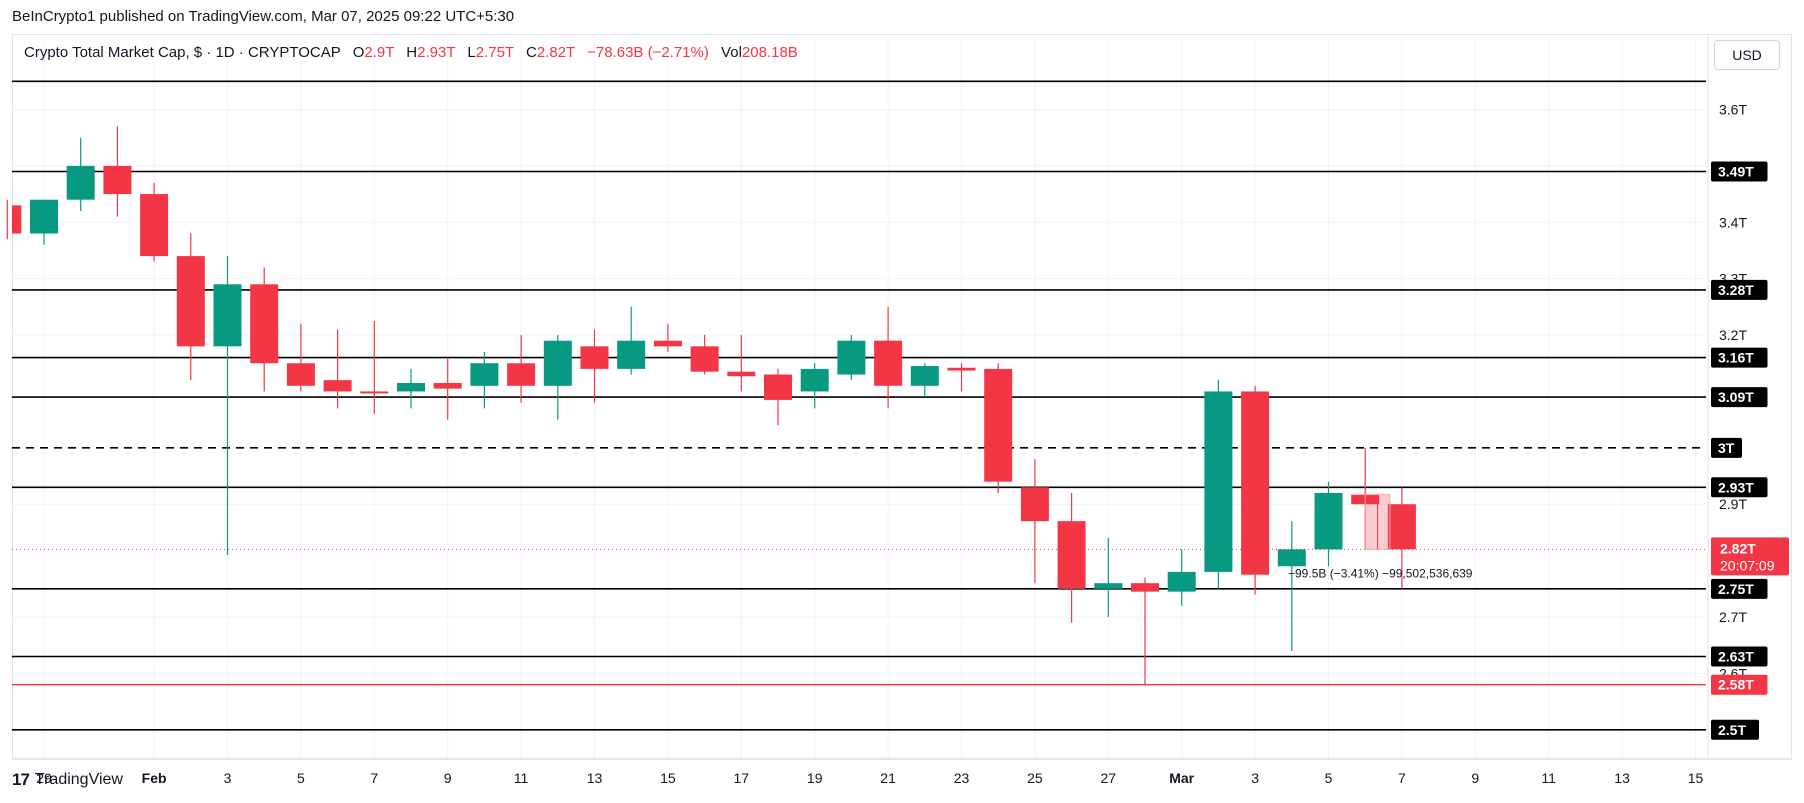 Image resolution: width=1804 pixels, height=803 pixels. What do you see at coordinates (815, 778) in the screenshot?
I see `x-axis-tick-label: 19` at bounding box center [815, 778].